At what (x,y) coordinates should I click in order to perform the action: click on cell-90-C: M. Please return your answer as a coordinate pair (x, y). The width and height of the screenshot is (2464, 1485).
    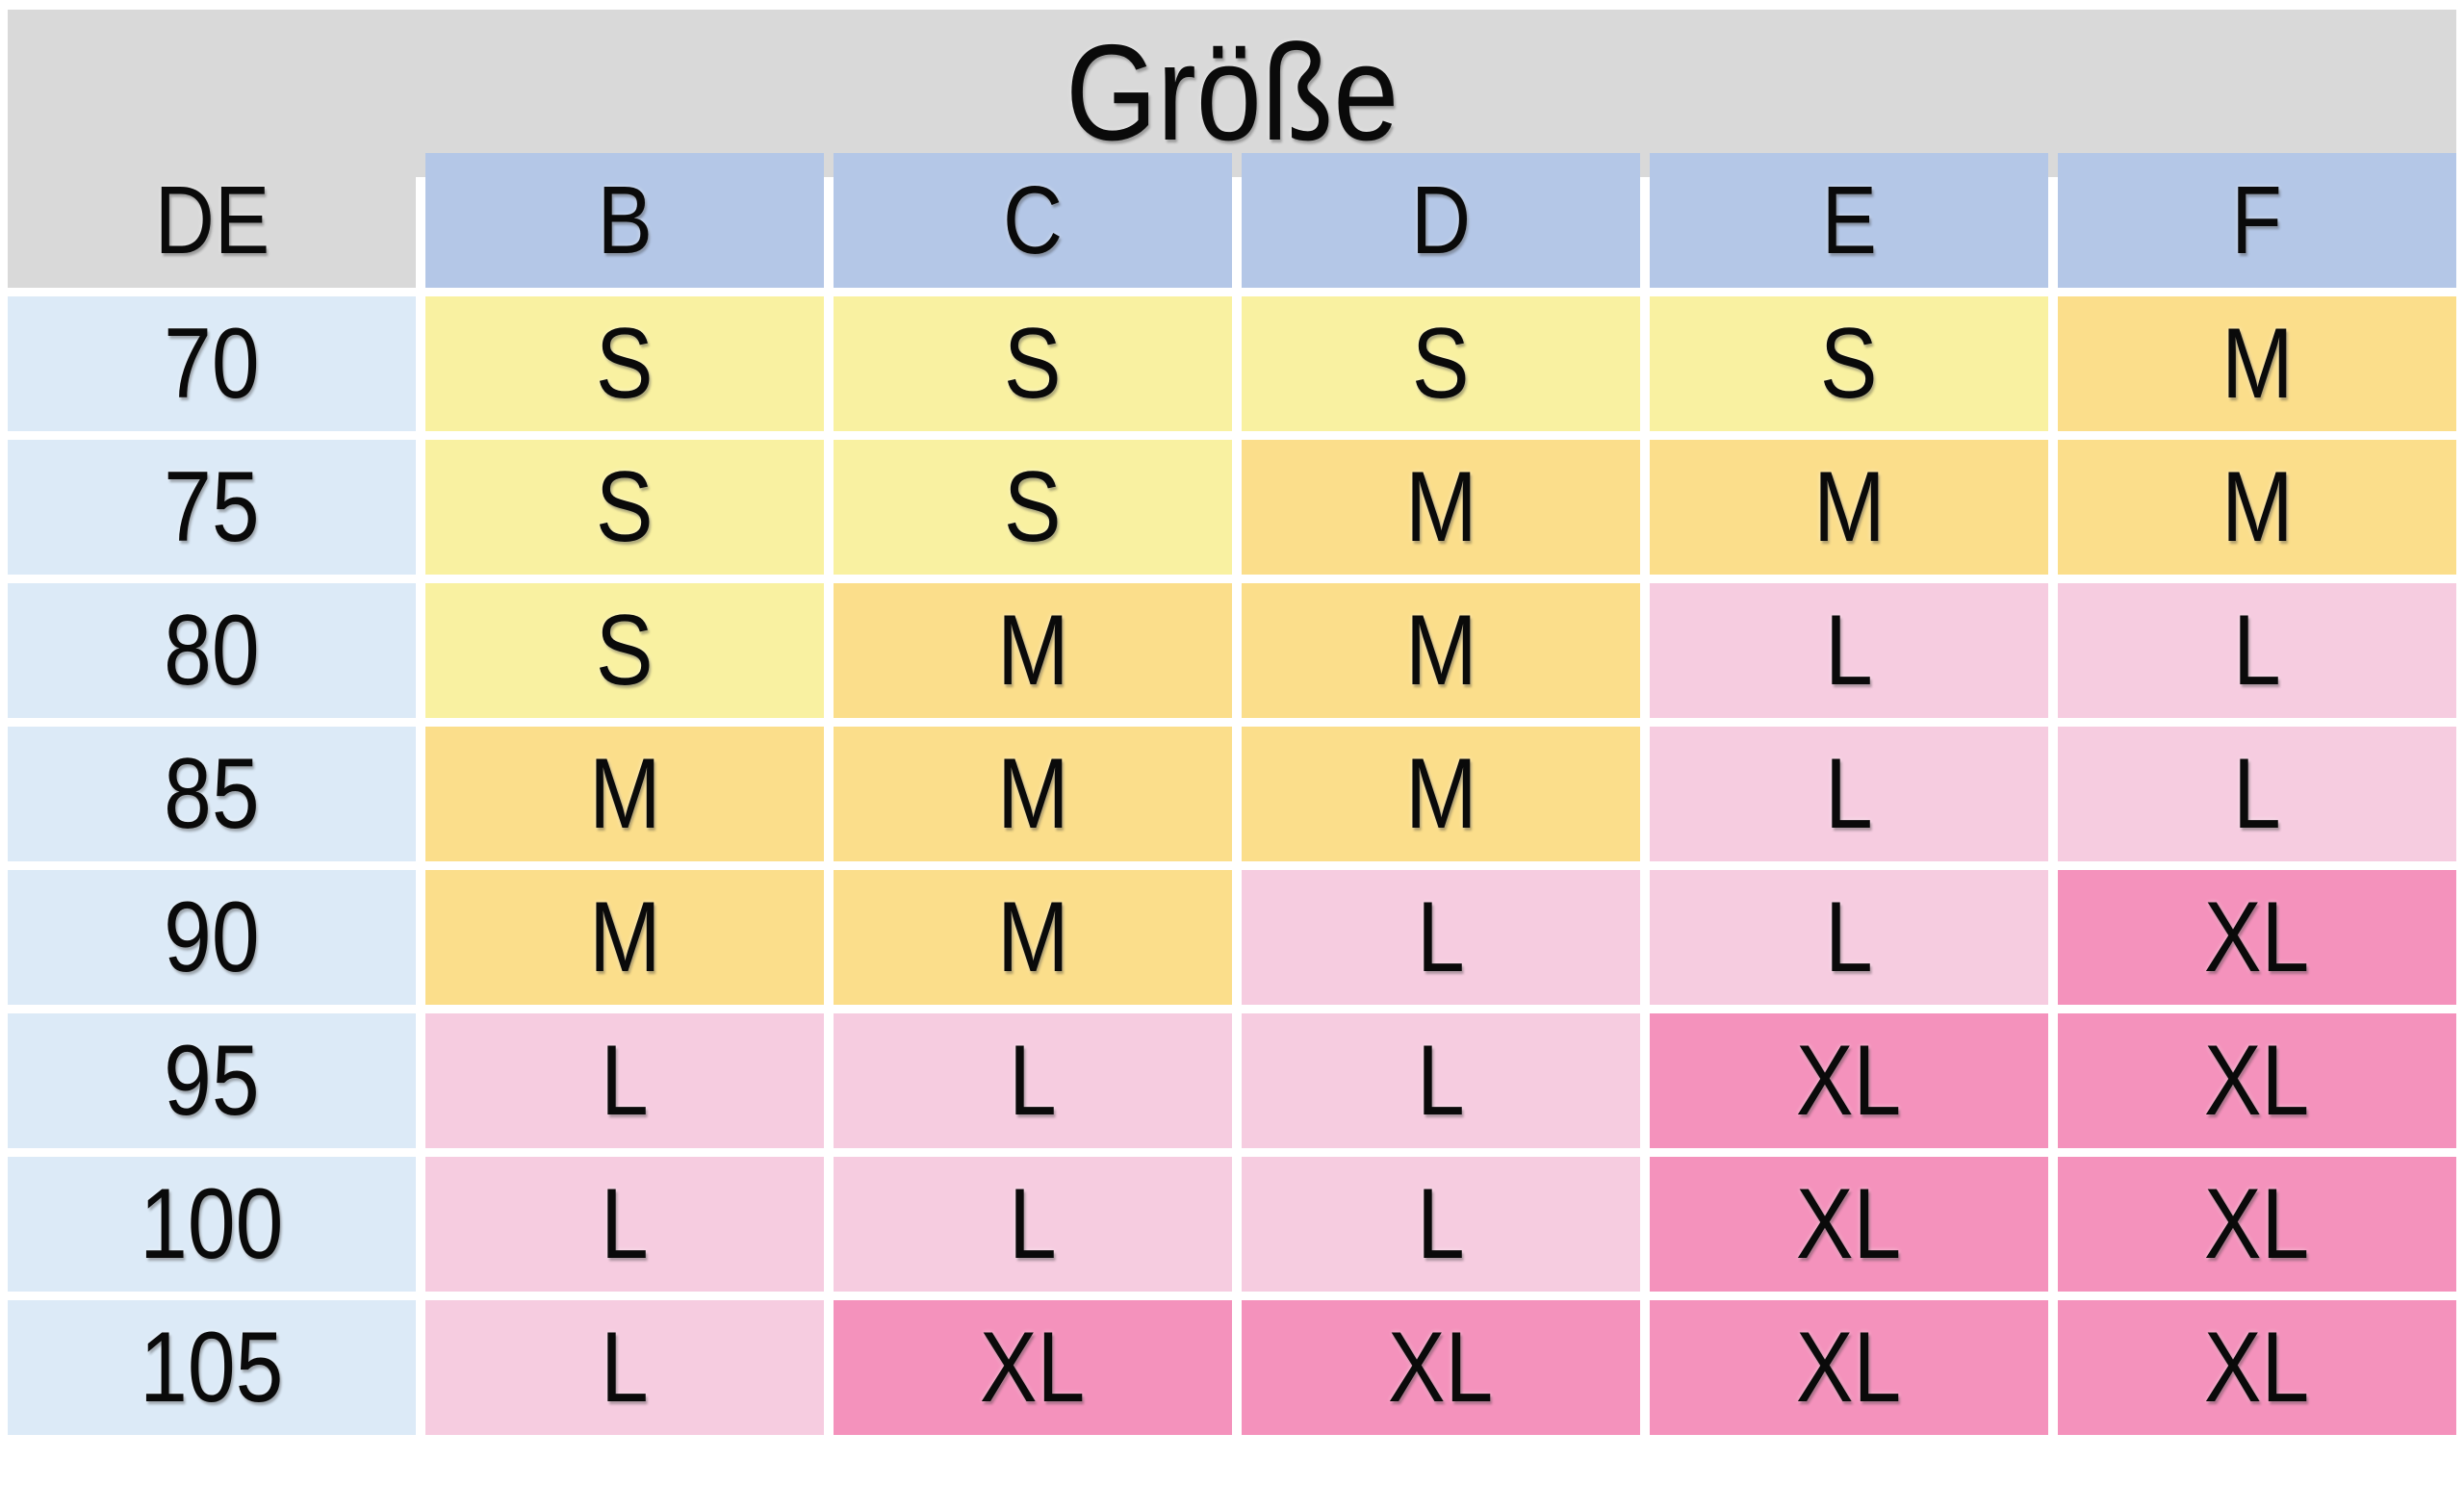
    Looking at the image, I should click on (1033, 937).